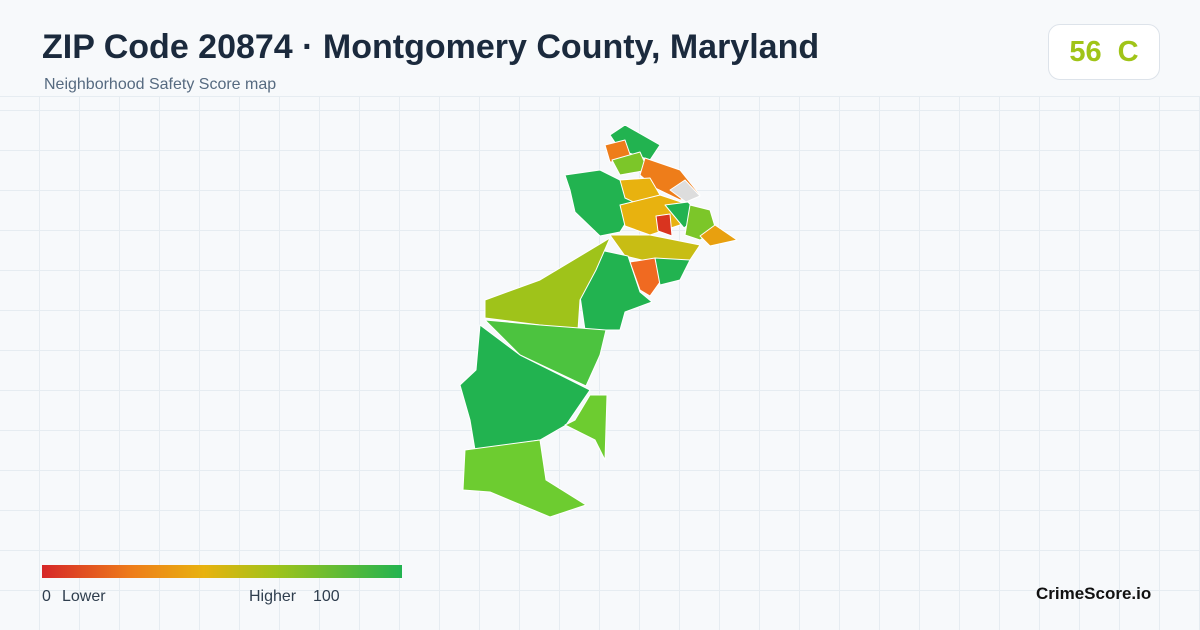 This screenshot has width=1200, height=630. Describe the element at coordinates (326, 596) in the screenshot. I see `legend-max-value: 100` at that location.